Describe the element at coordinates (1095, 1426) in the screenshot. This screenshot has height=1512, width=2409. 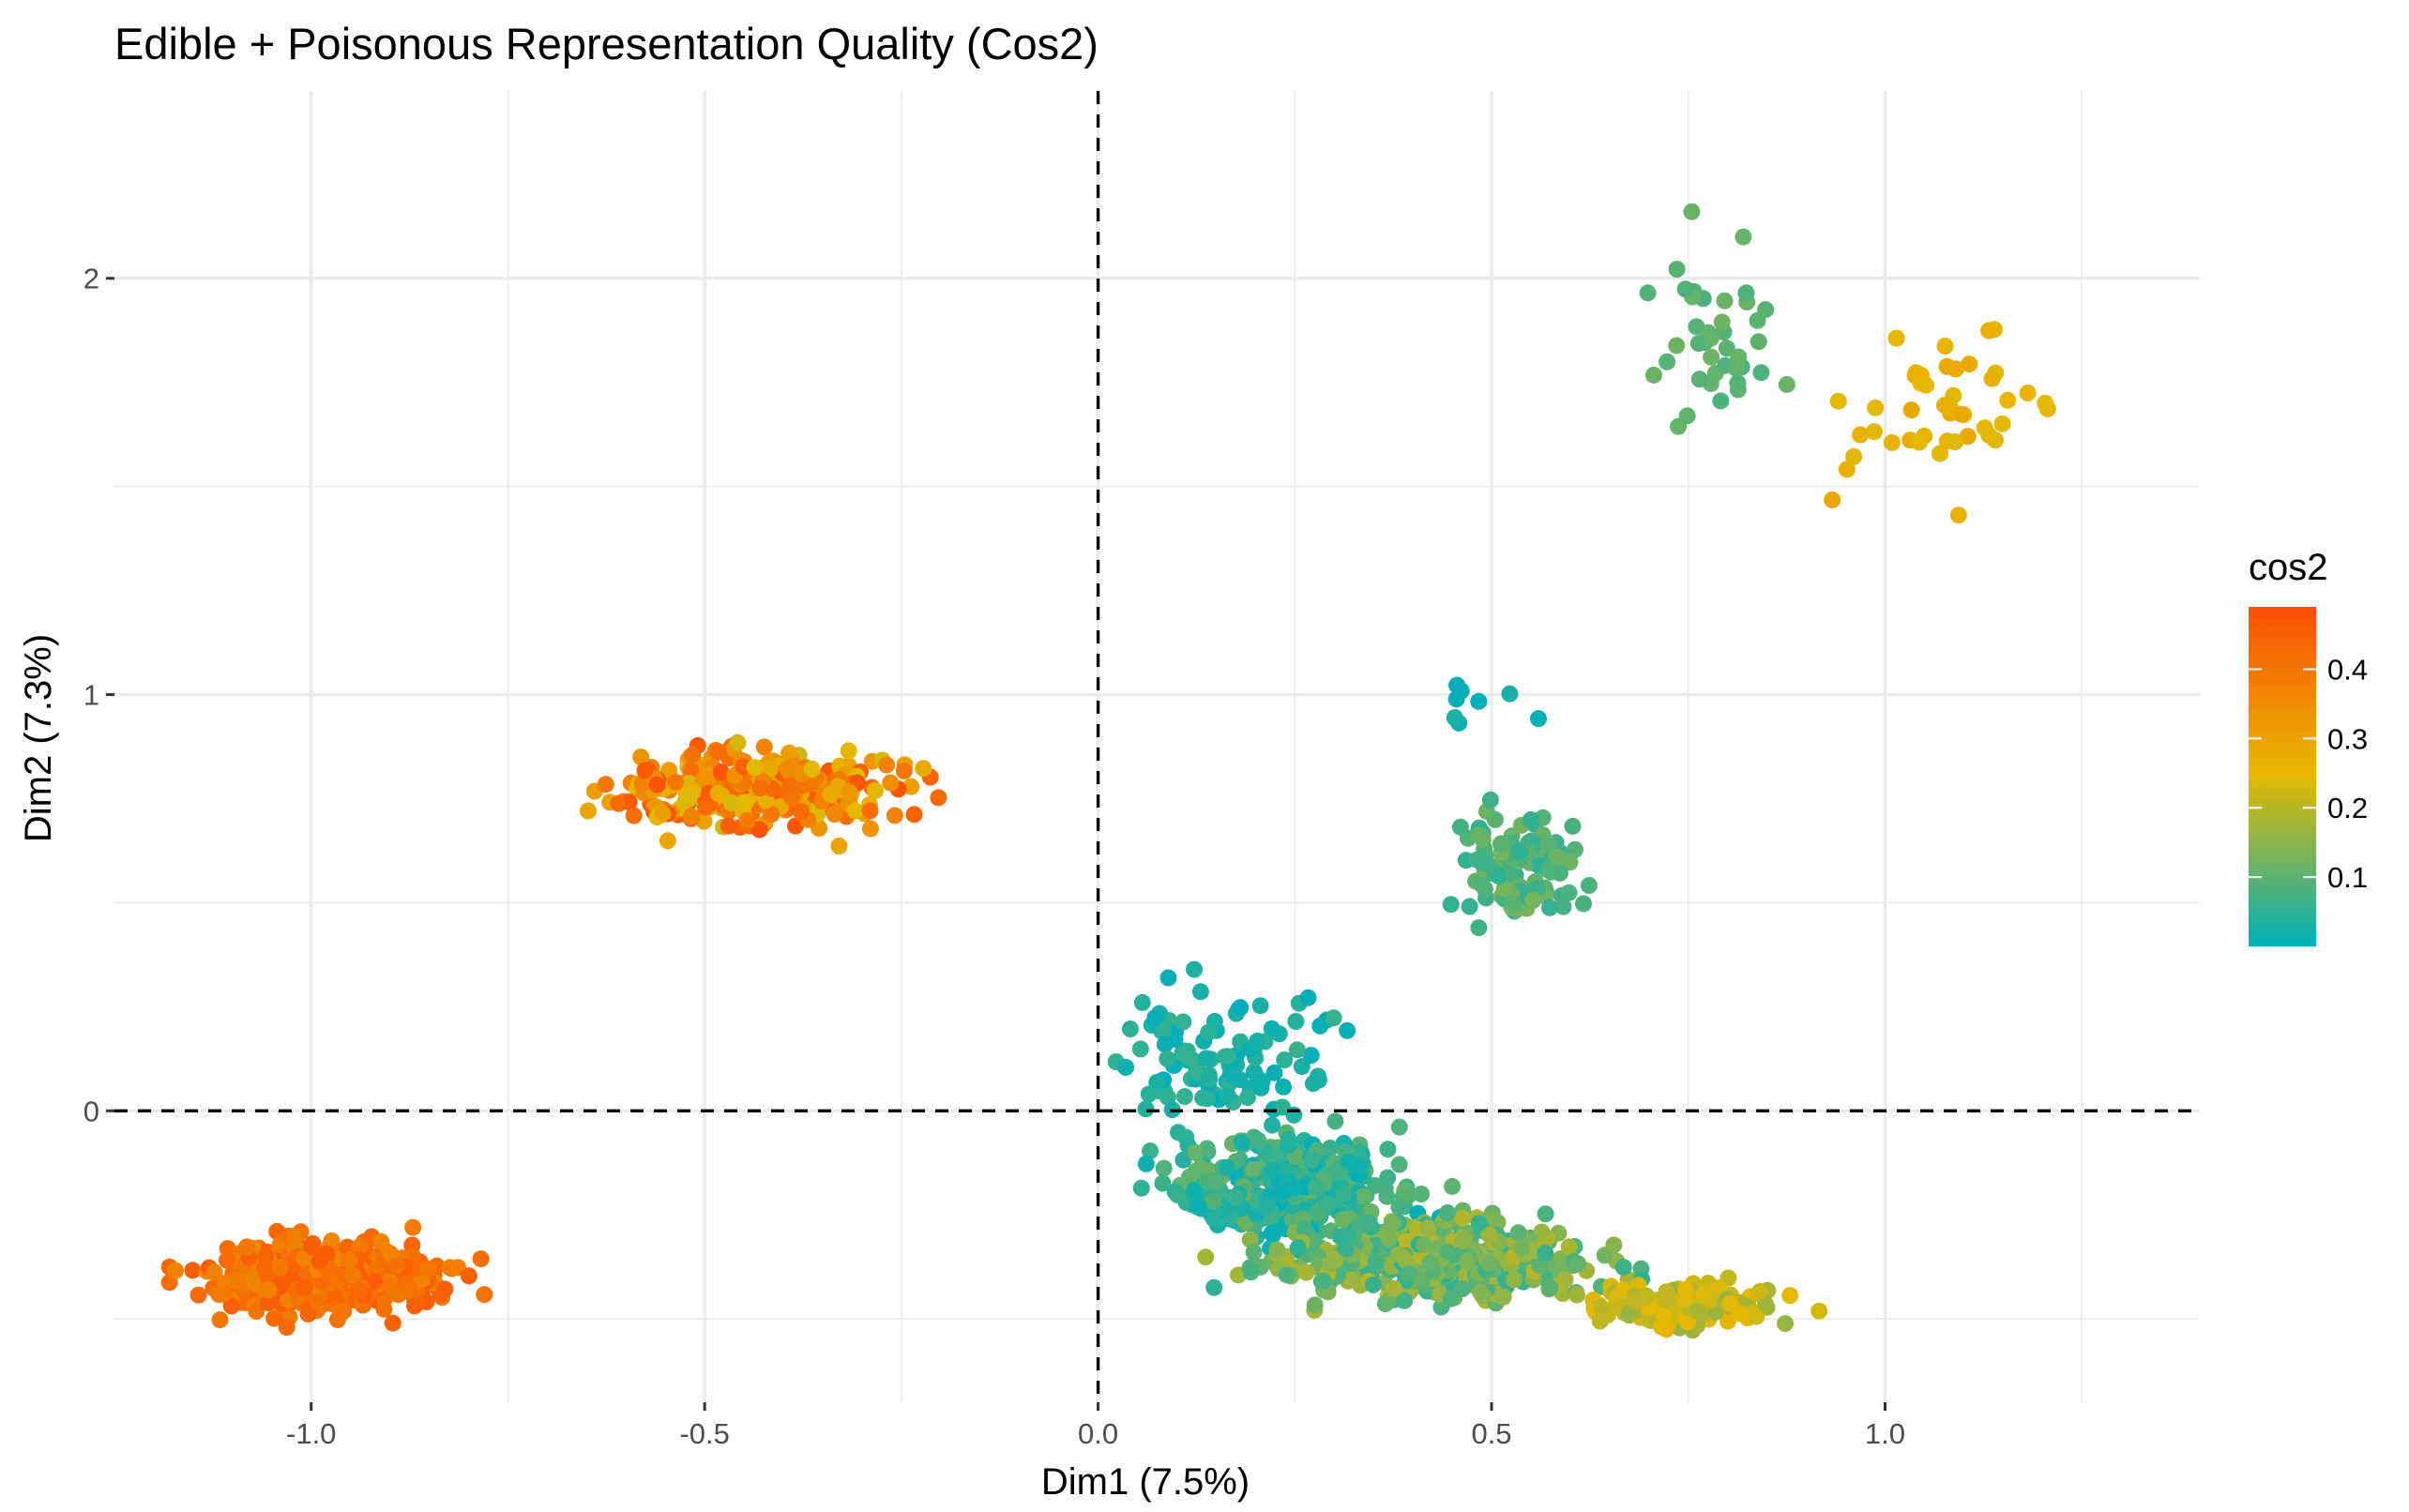
I see `x-axis: -1.0 -0.5 0.0 0.5 1.0` at that location.